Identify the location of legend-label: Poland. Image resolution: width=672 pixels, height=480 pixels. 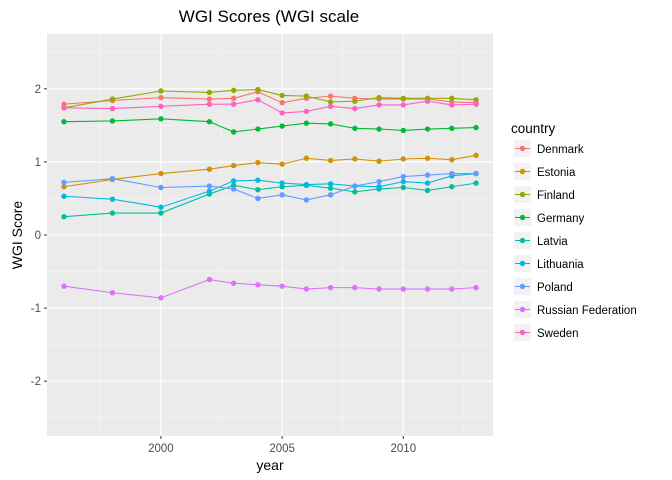
(555, 288).